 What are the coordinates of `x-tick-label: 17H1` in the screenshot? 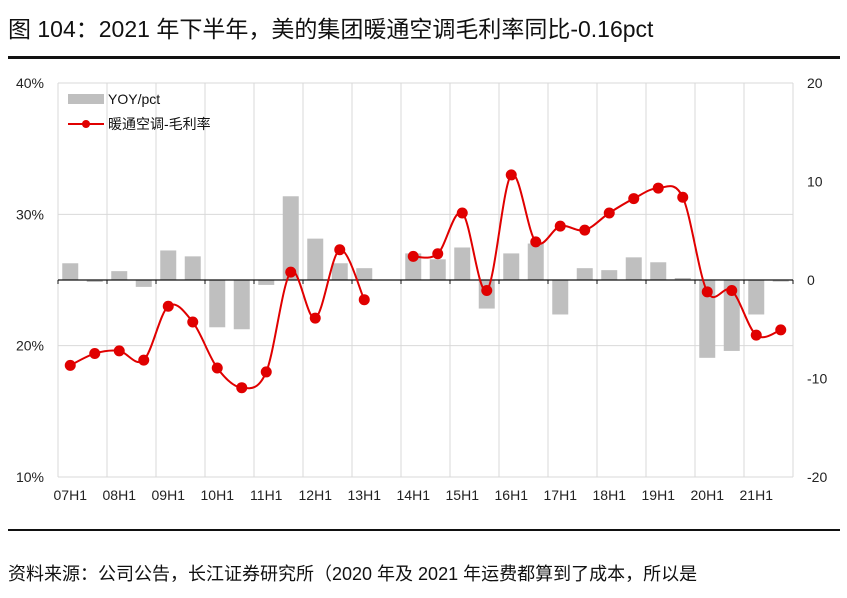 It's located at (561, 495).